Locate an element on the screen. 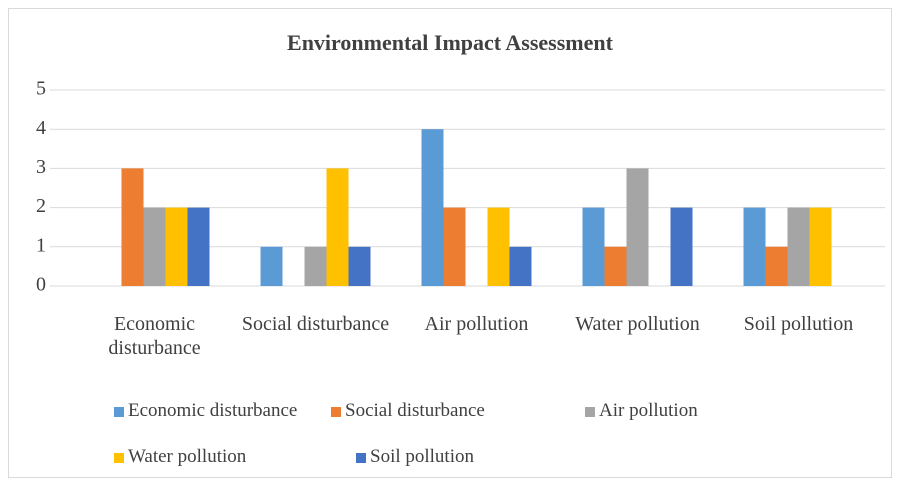 The width and height of the screenshot is (901, 486). legend-label: Economic disturbance is located at coordinates (213, 410).